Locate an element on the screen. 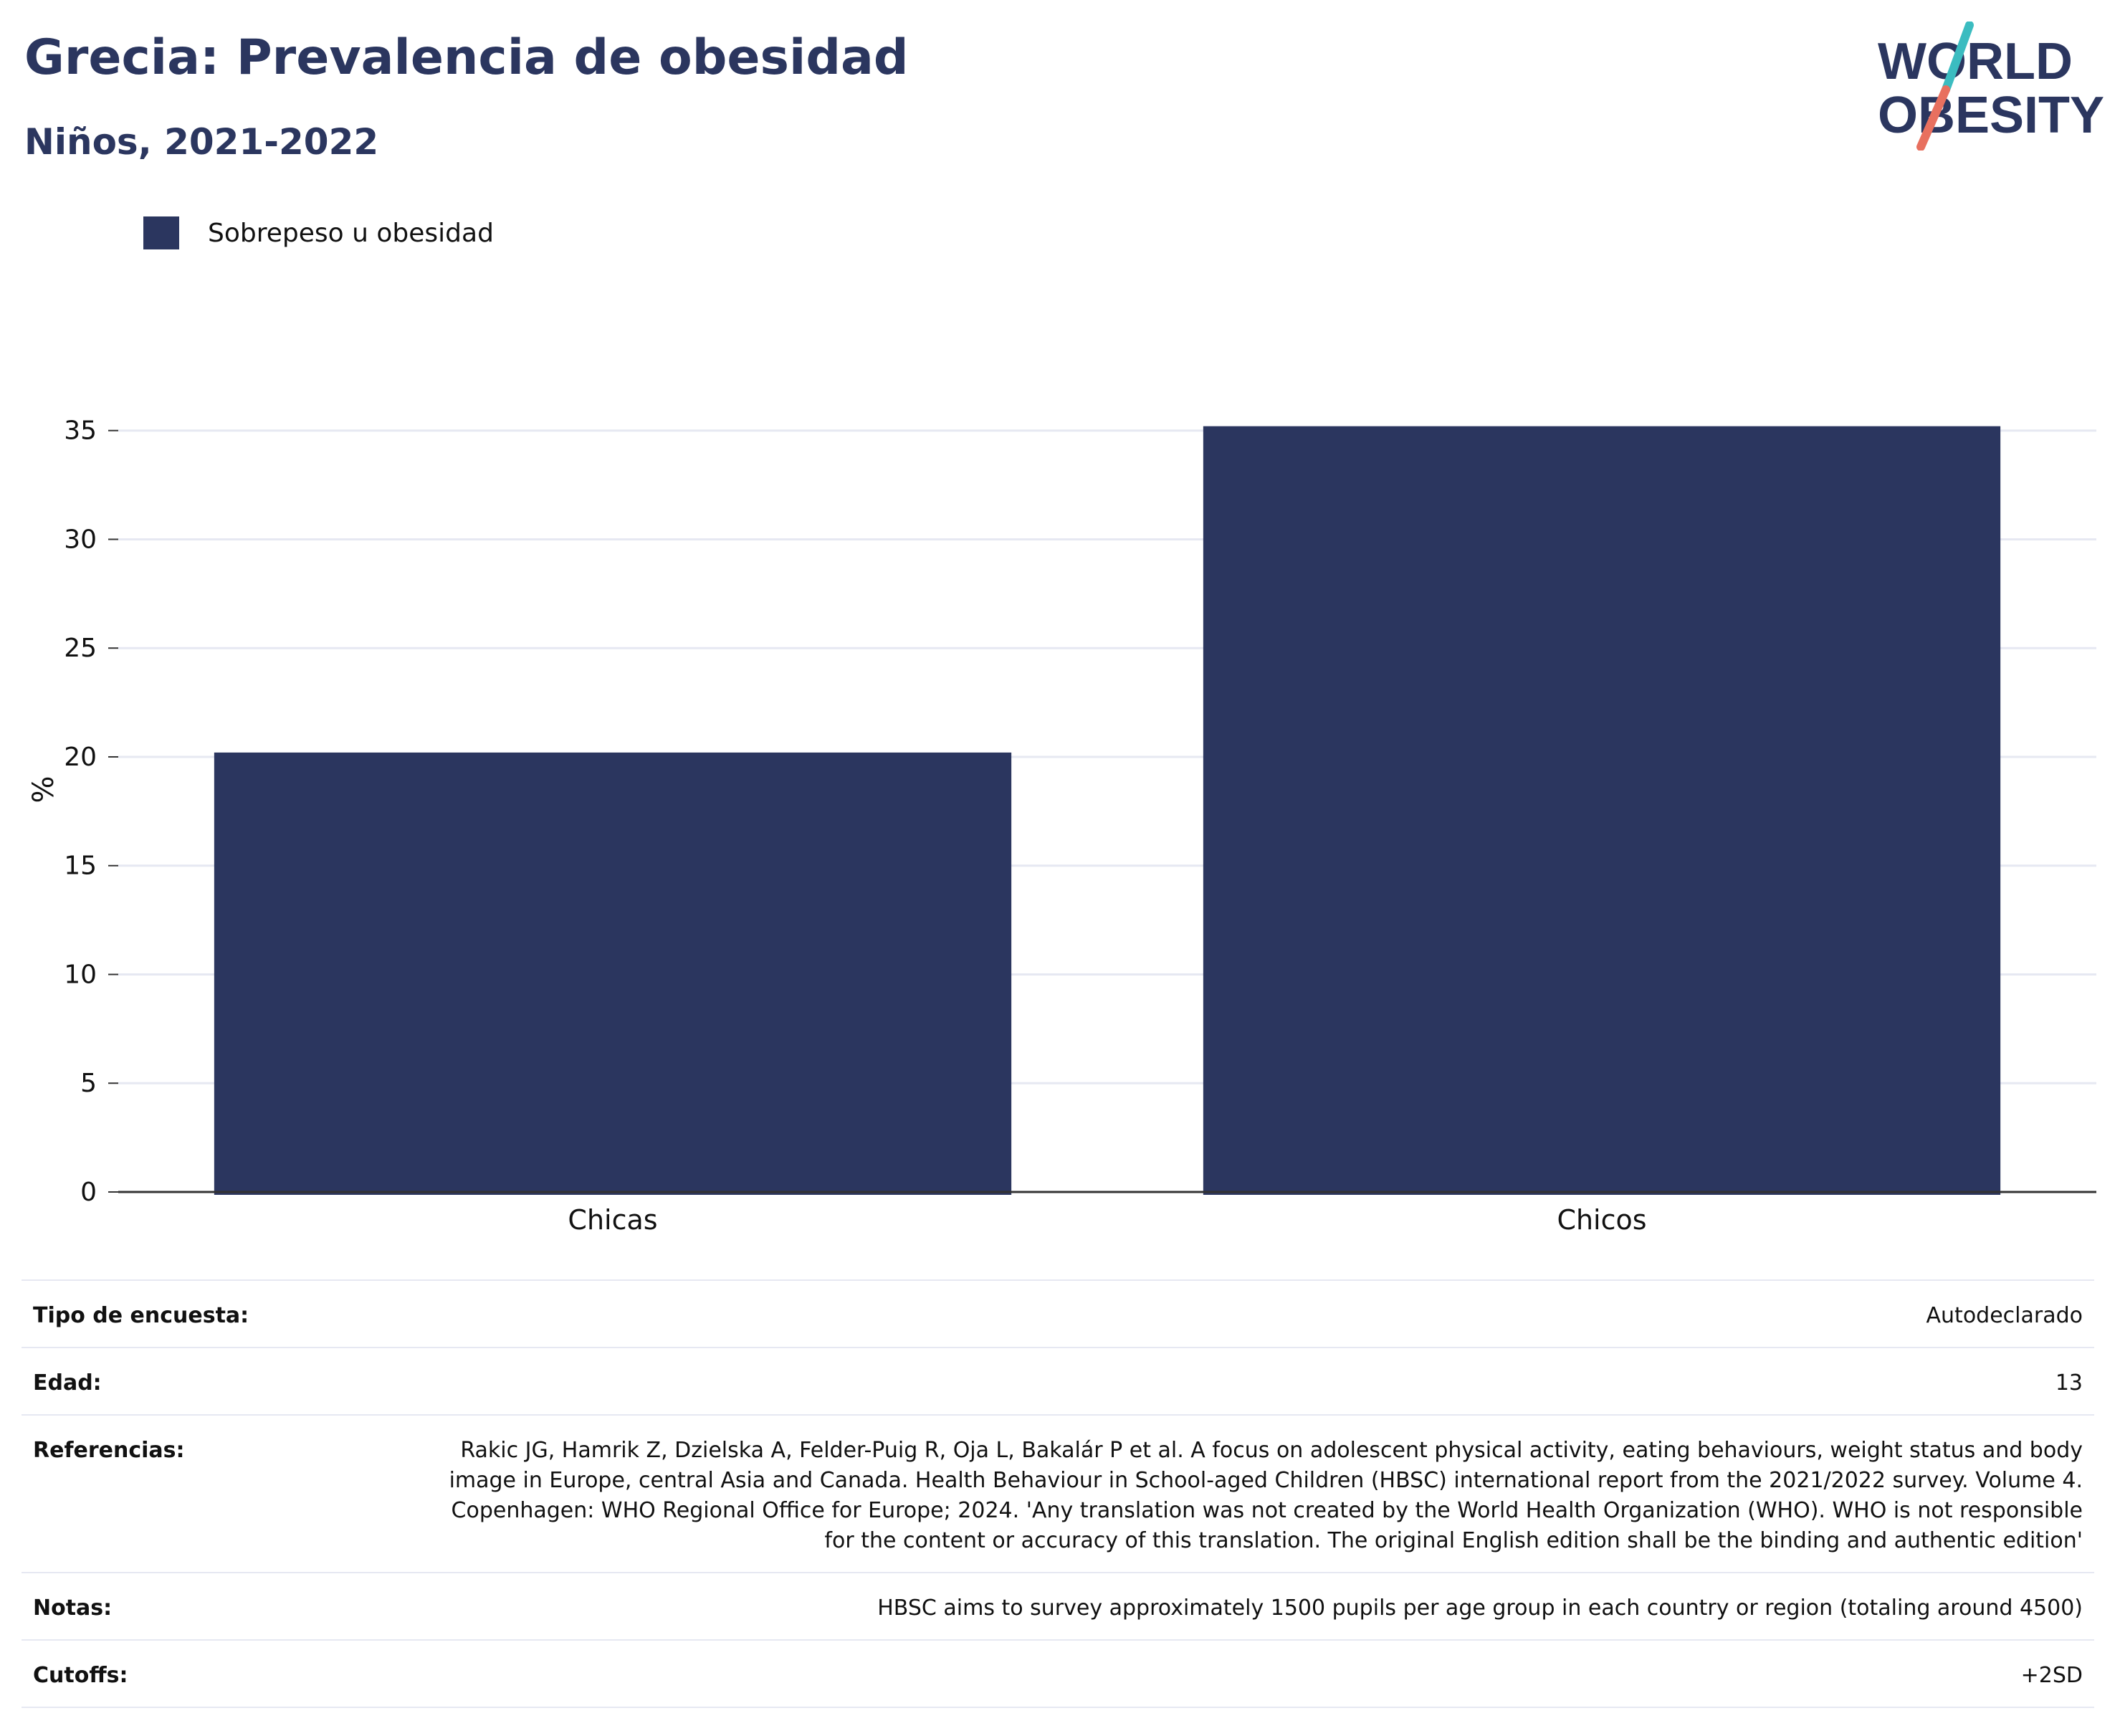  y-tick-label: 35 is located at coordinates (80, 431).